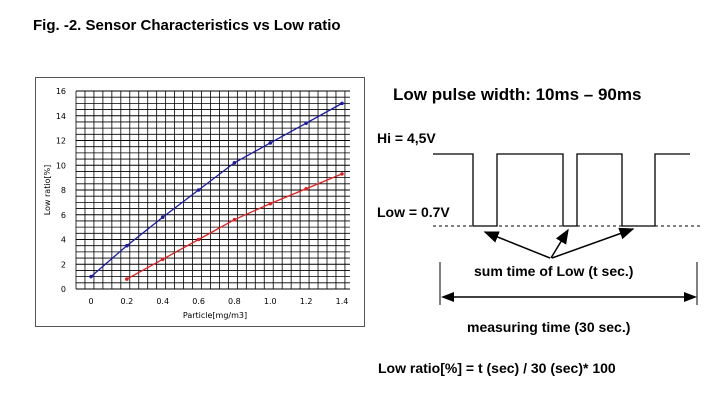  What do you see at coordinates (61, 141) in the screenshot?
I see `y-tick-label: 12` at bounding box center [61, 141].